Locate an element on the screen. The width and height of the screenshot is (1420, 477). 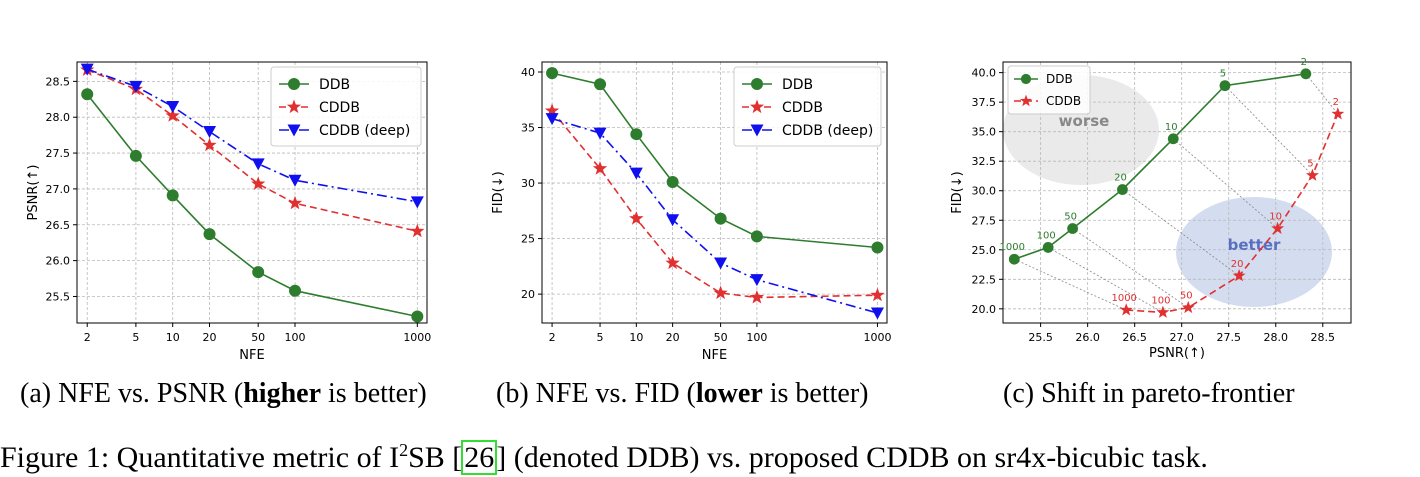
legend-label-a-2: CDDB (deep) is located at coordinates (364, 131).